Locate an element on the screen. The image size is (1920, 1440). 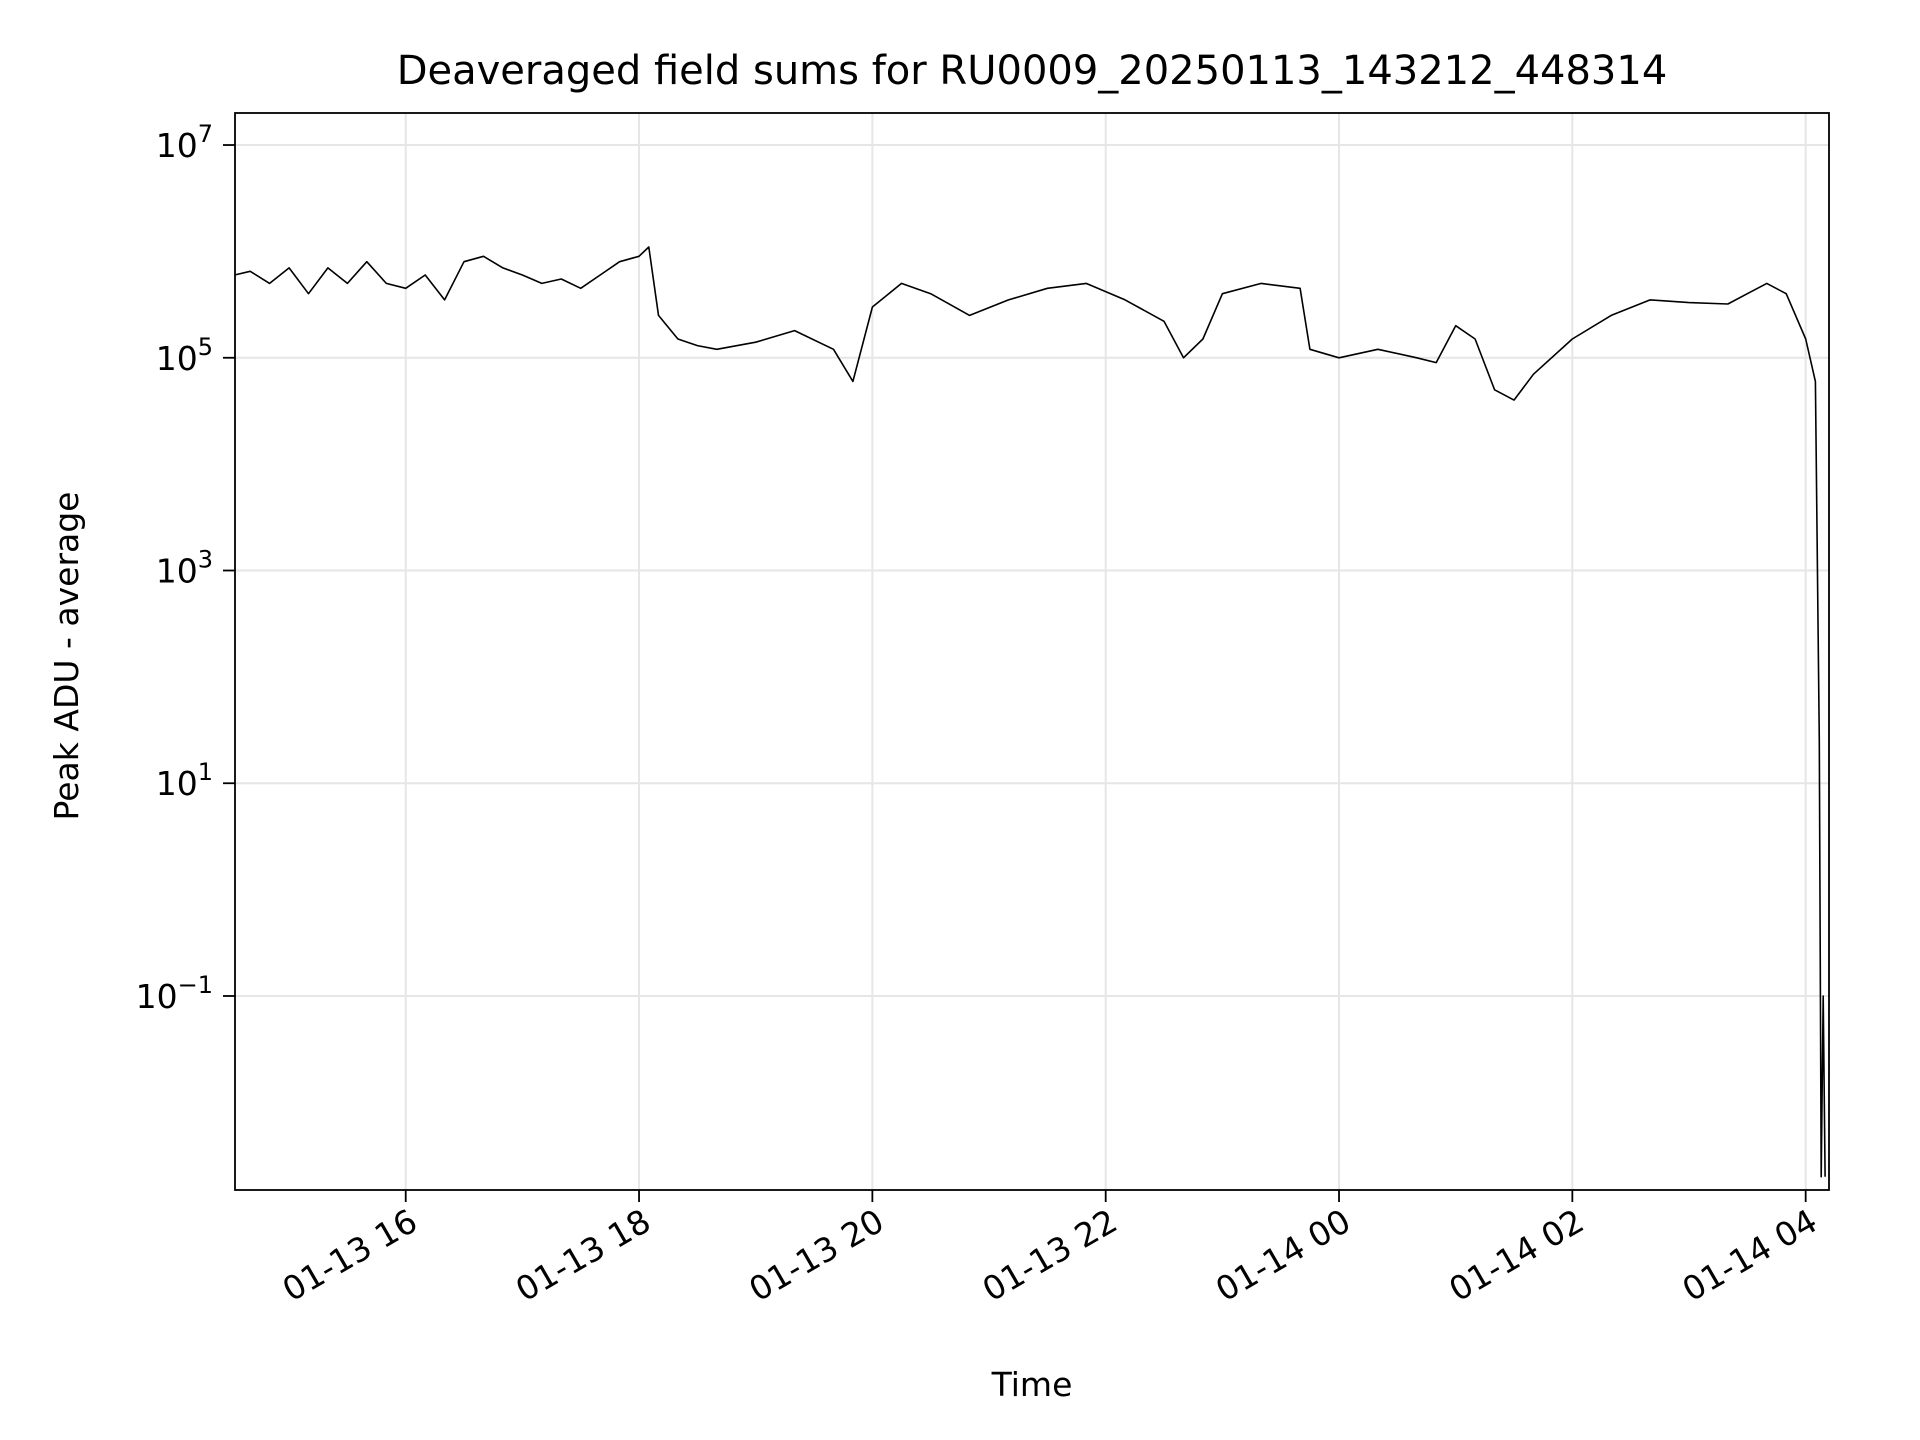
y-tick-label-exponent: 3 is located at coordinates (205, 560).